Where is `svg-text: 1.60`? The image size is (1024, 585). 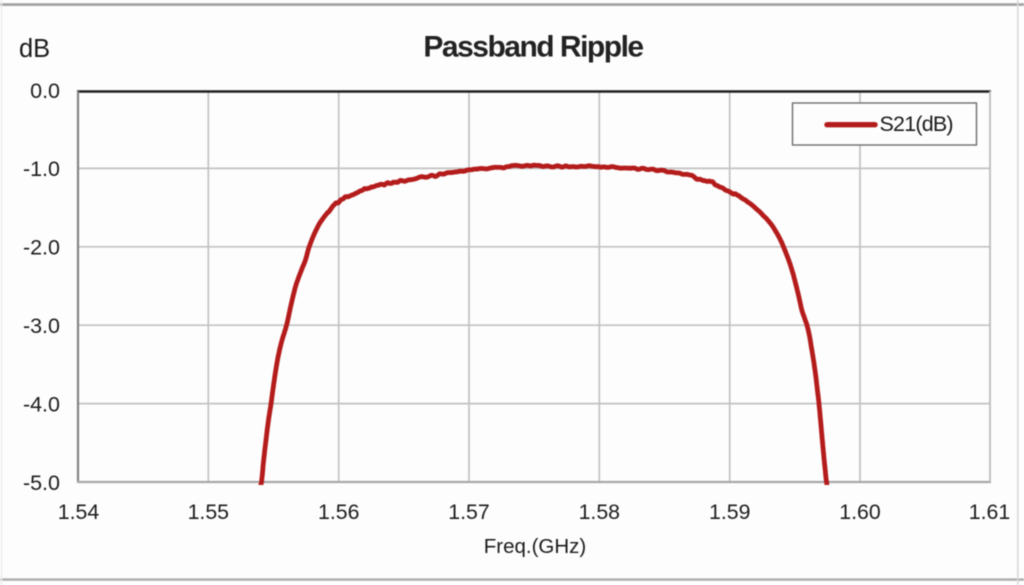 svg-text: 1.60 is located at coordinates (860, 512).